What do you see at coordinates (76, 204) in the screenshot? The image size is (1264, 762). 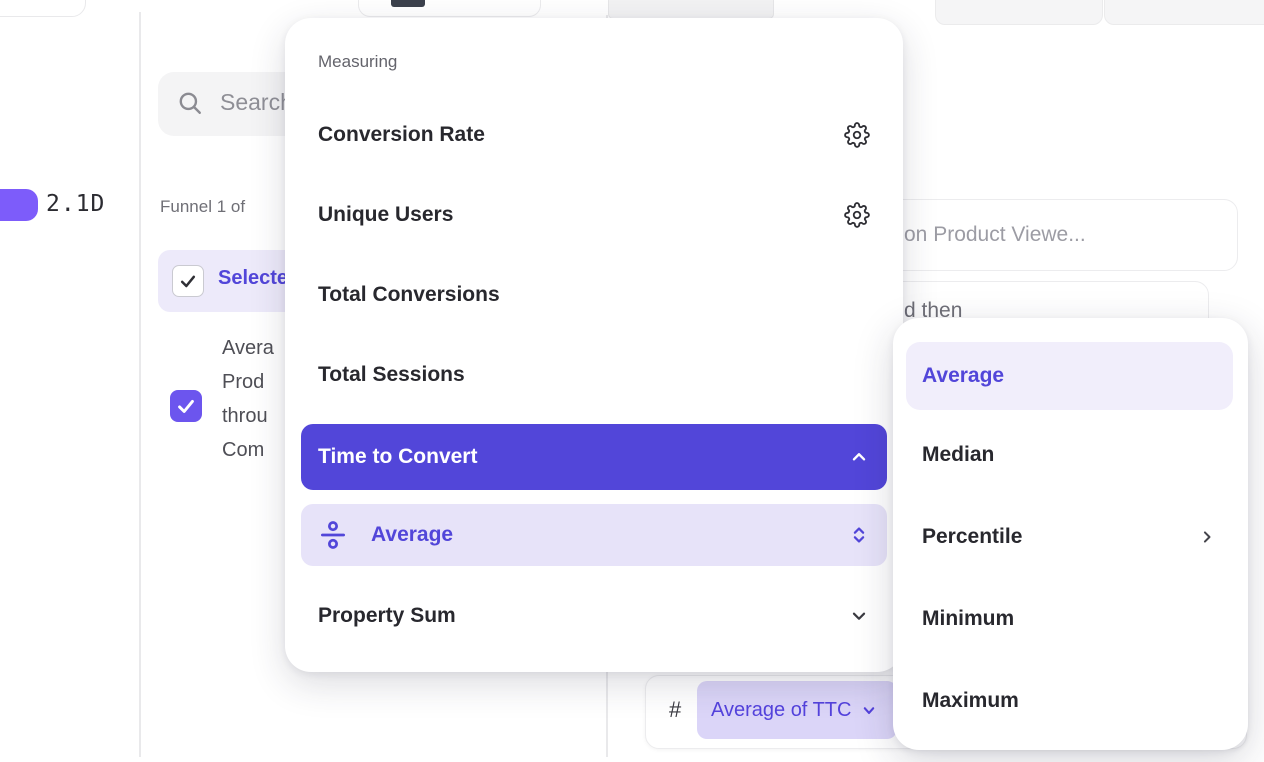 I see `funnel-series-label: 2.1D` at bounding box center [76, 204].